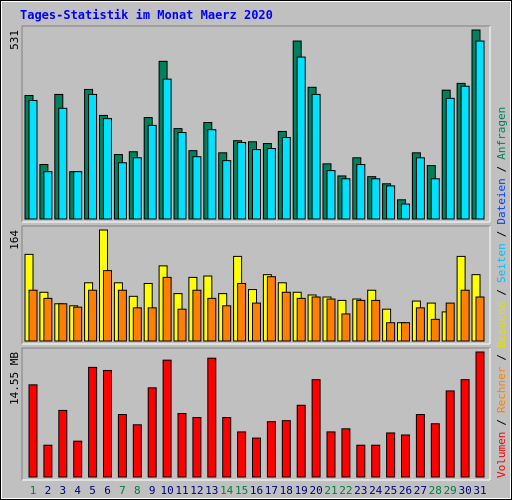 The width and height of the screenshot is (512, 500). What do you see at coordinates (92, 490) in the screenshot?
I see `x-tick-label: 5` at bounding box center [92, 490].